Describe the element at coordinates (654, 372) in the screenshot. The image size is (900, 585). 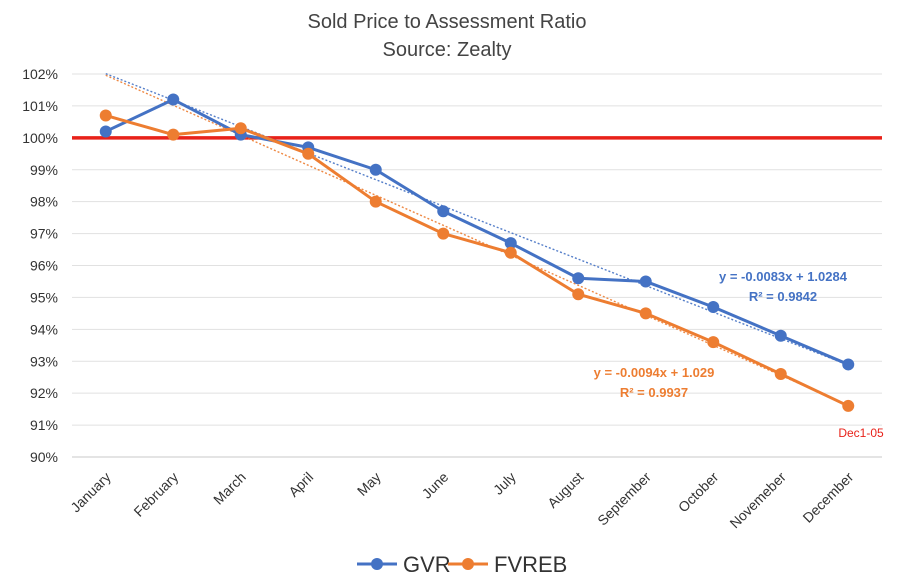
I see `fvreb-trend-equation: y = -0.0094x + 1.029` at that location.